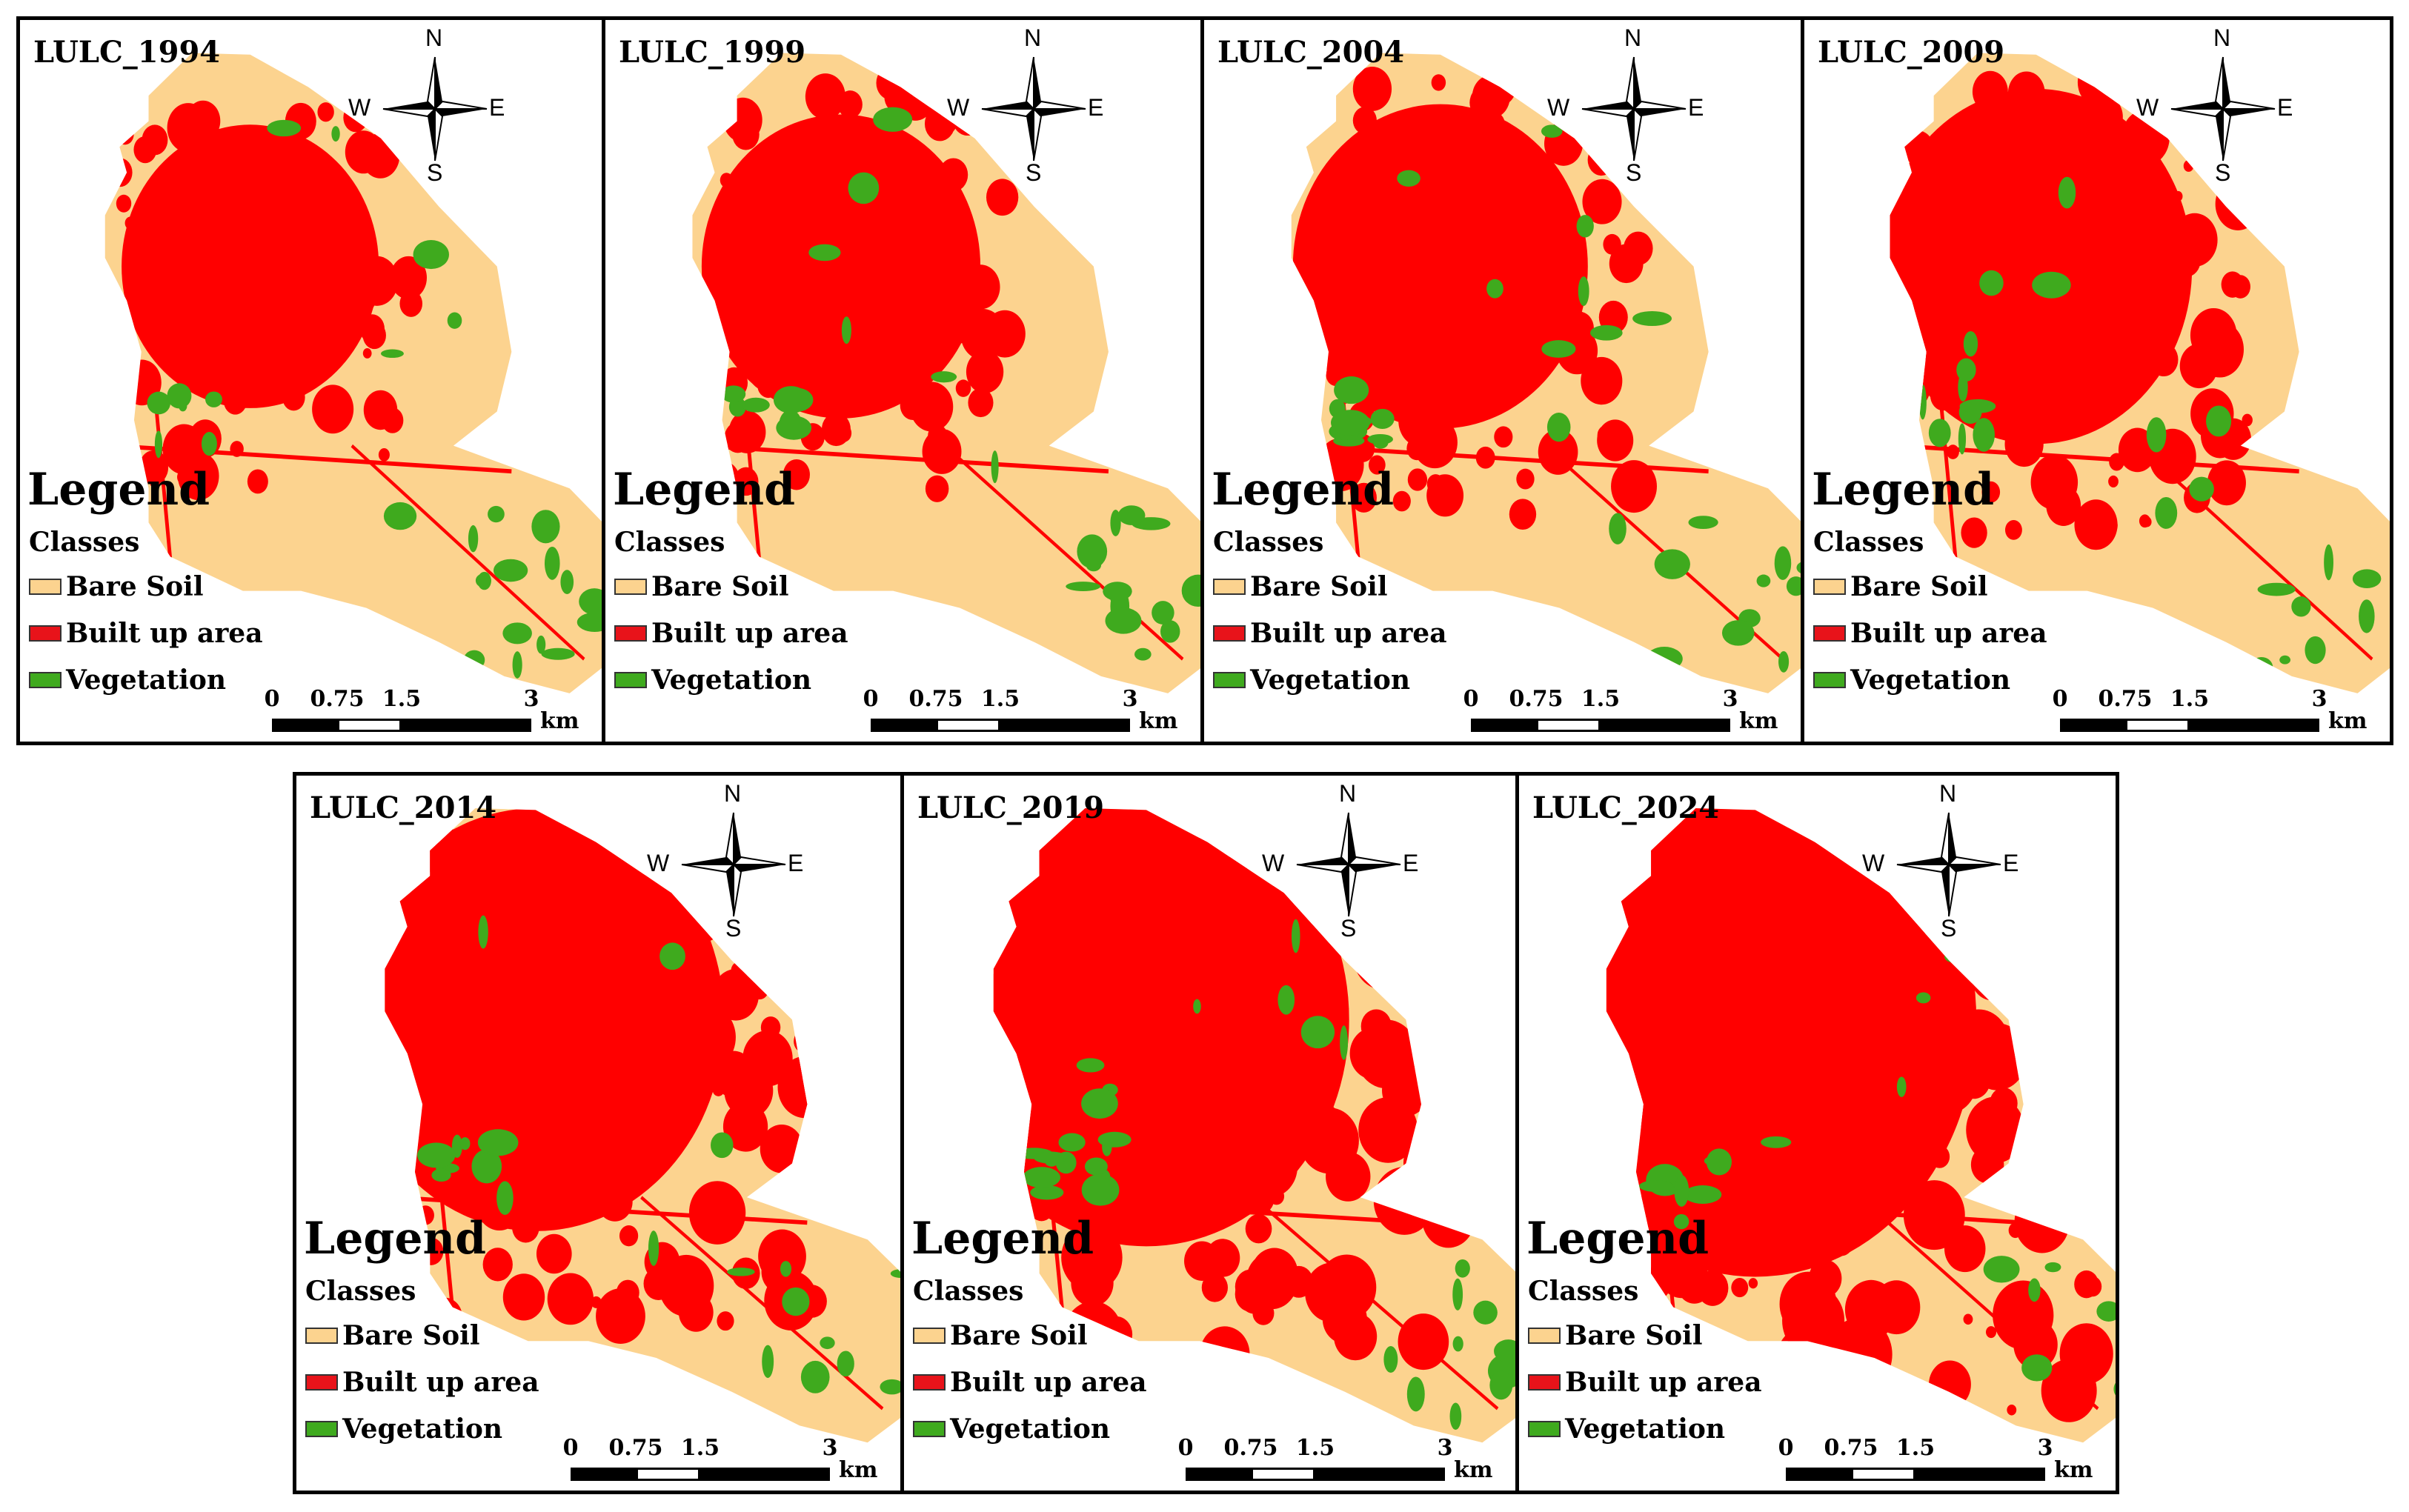 The image size is (2409, 1512). I want to click on legend-label: Built up area, so click(164, 633).